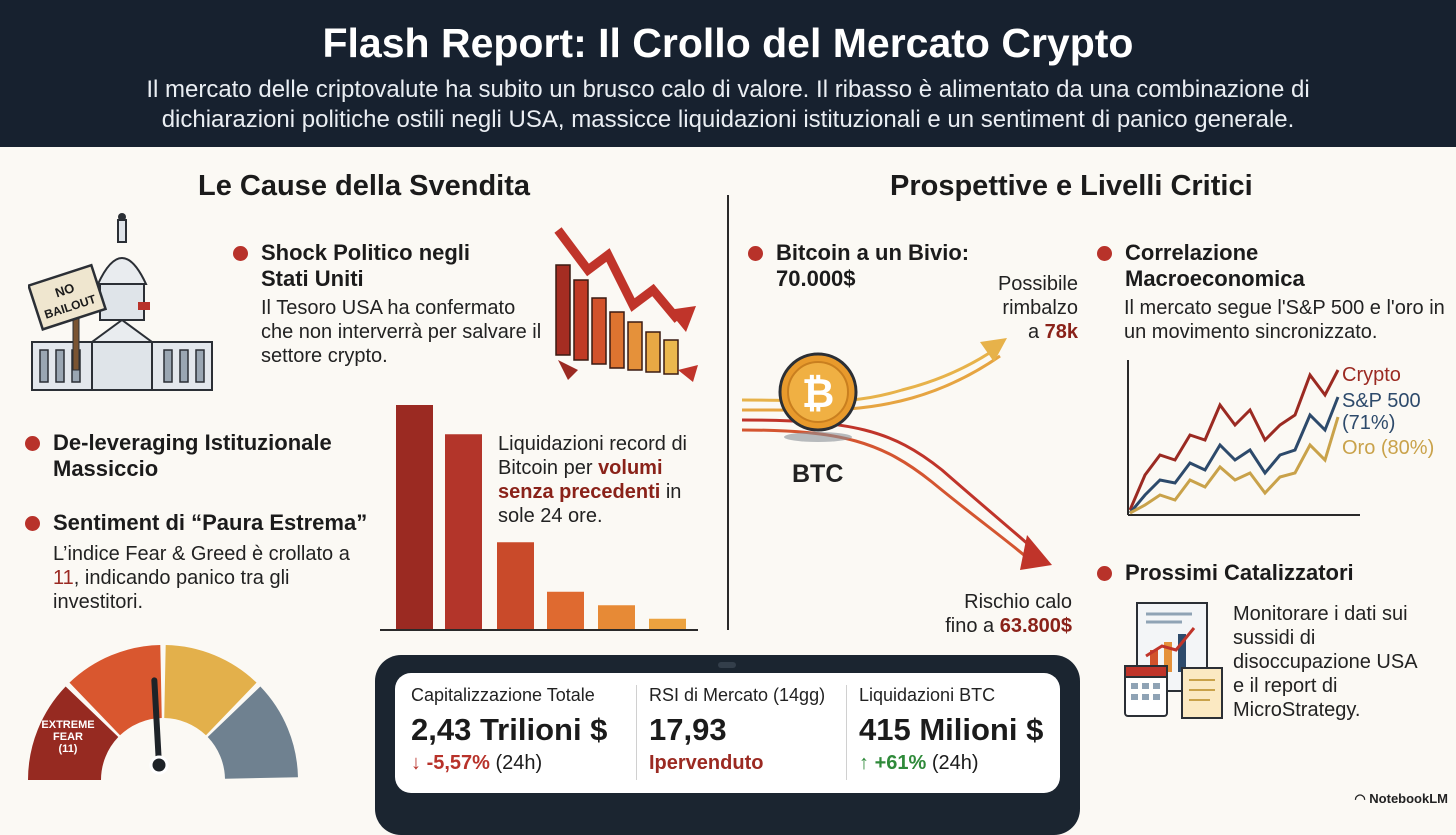 The image size is (1456, 835). What do you see at coordinates (122, 302) in the screenshot?
I see `capitol-illustration` at bounding box center [122, 302].